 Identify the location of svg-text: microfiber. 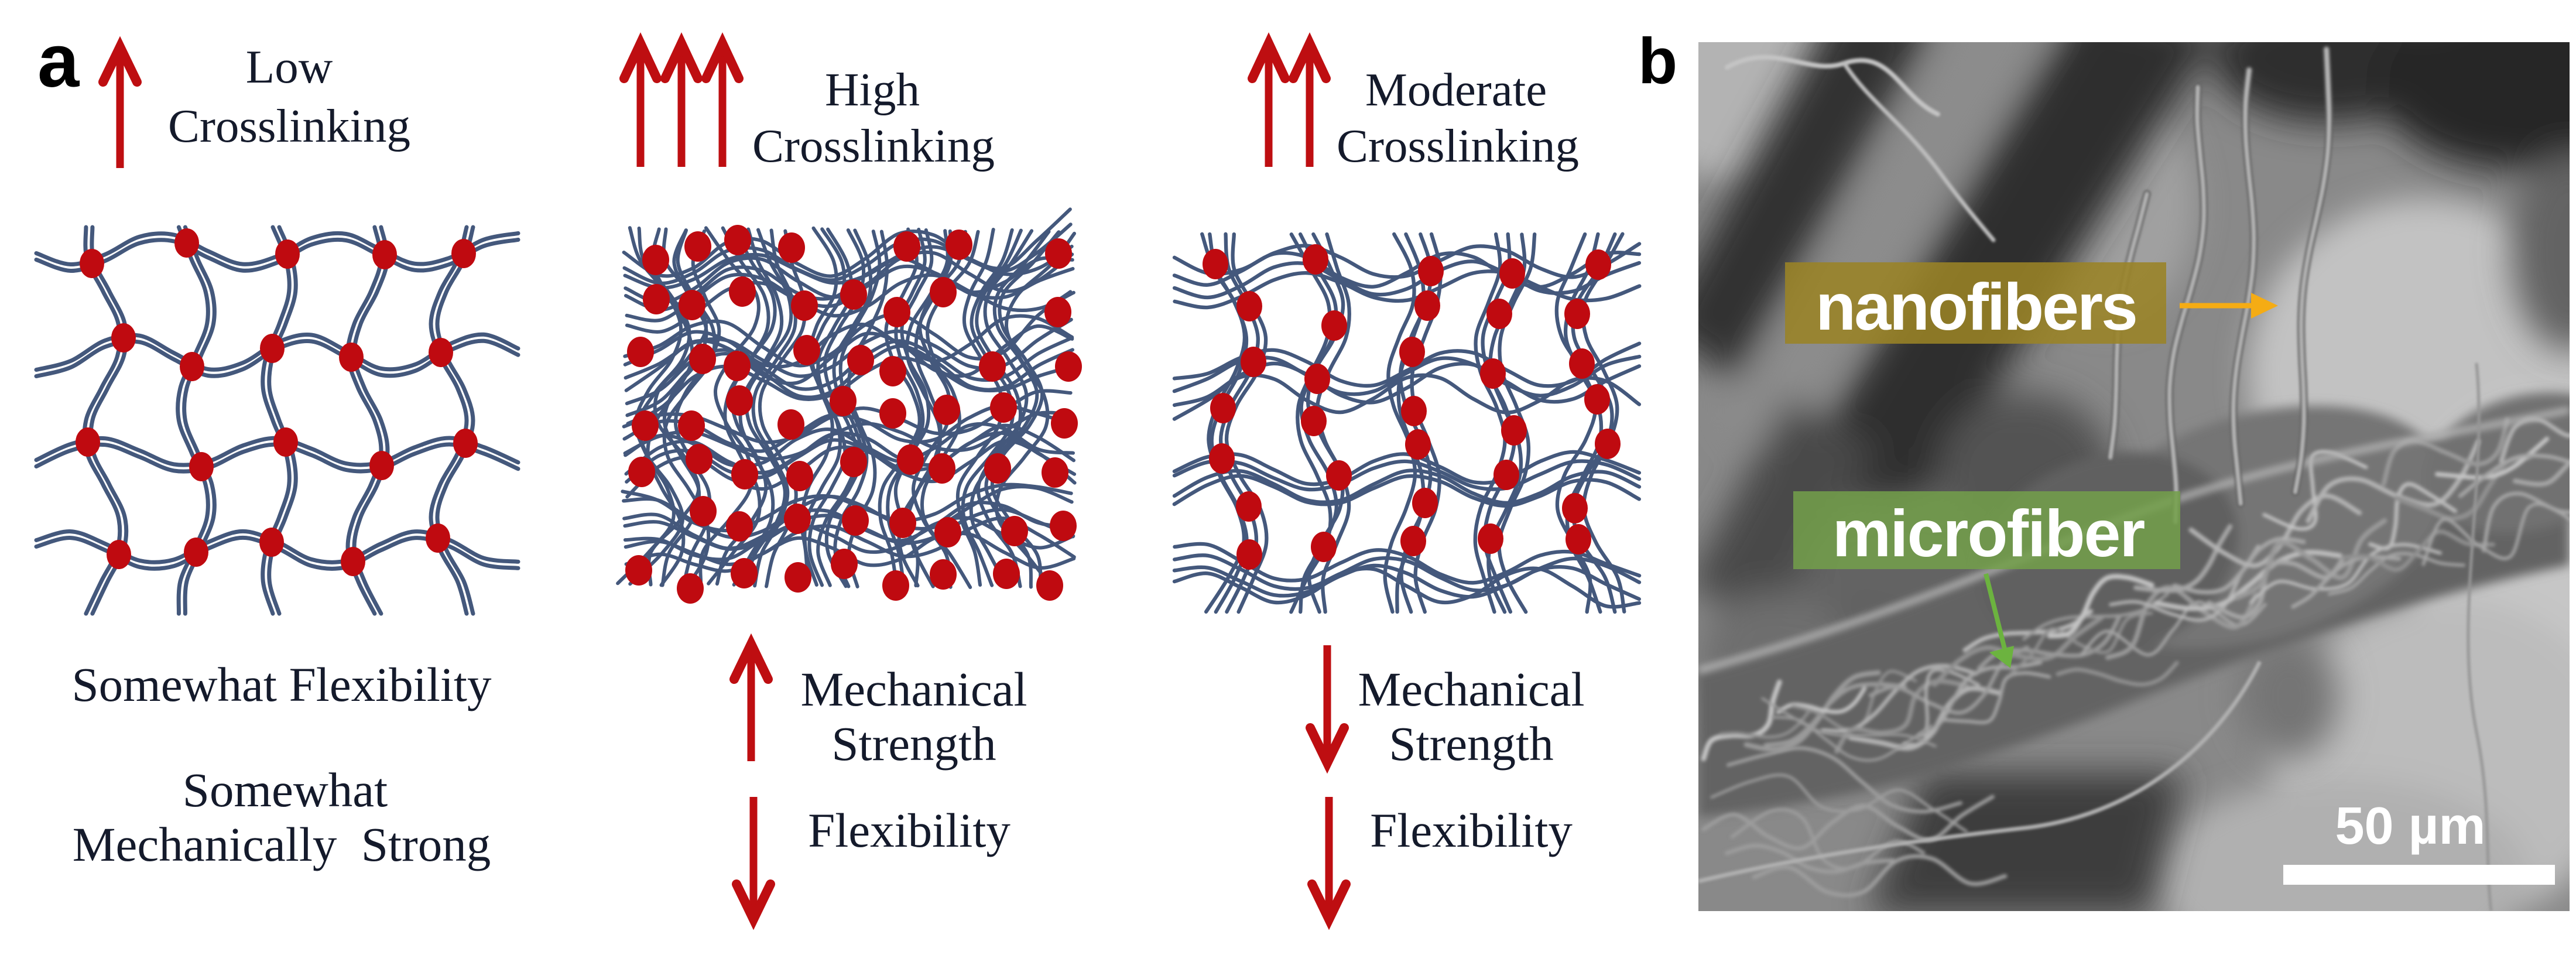
(1988, 533).